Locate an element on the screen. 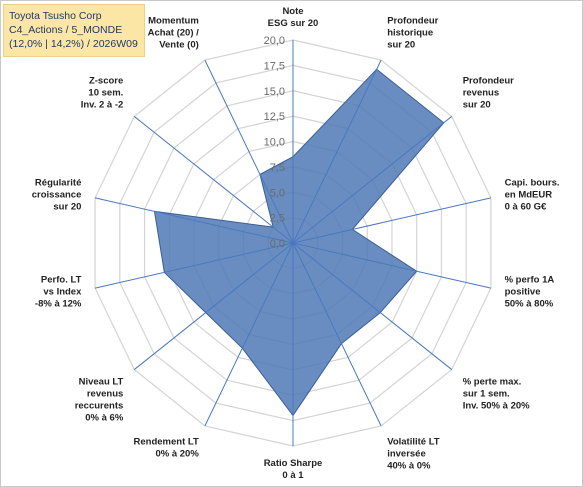 This screenshot has height=487, width=583. tick-label: 10,0 is located at coordinates (274, 143).